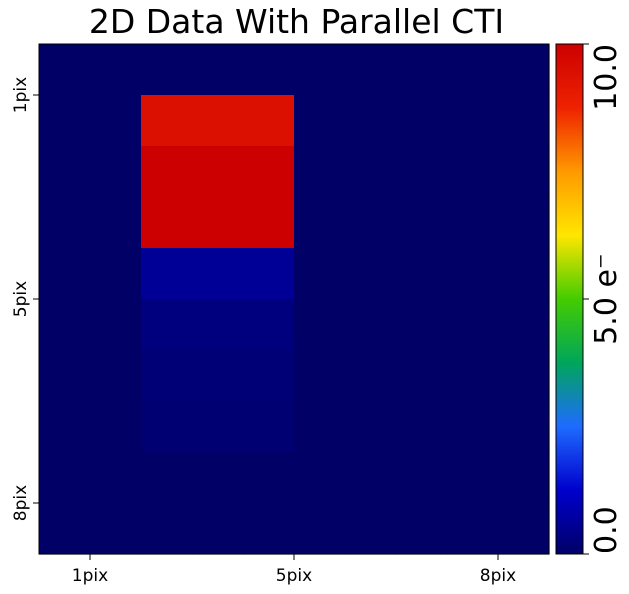 This screenshot has width=629, height=594. I want to click on colorbar-gradient, so click(569, 299).